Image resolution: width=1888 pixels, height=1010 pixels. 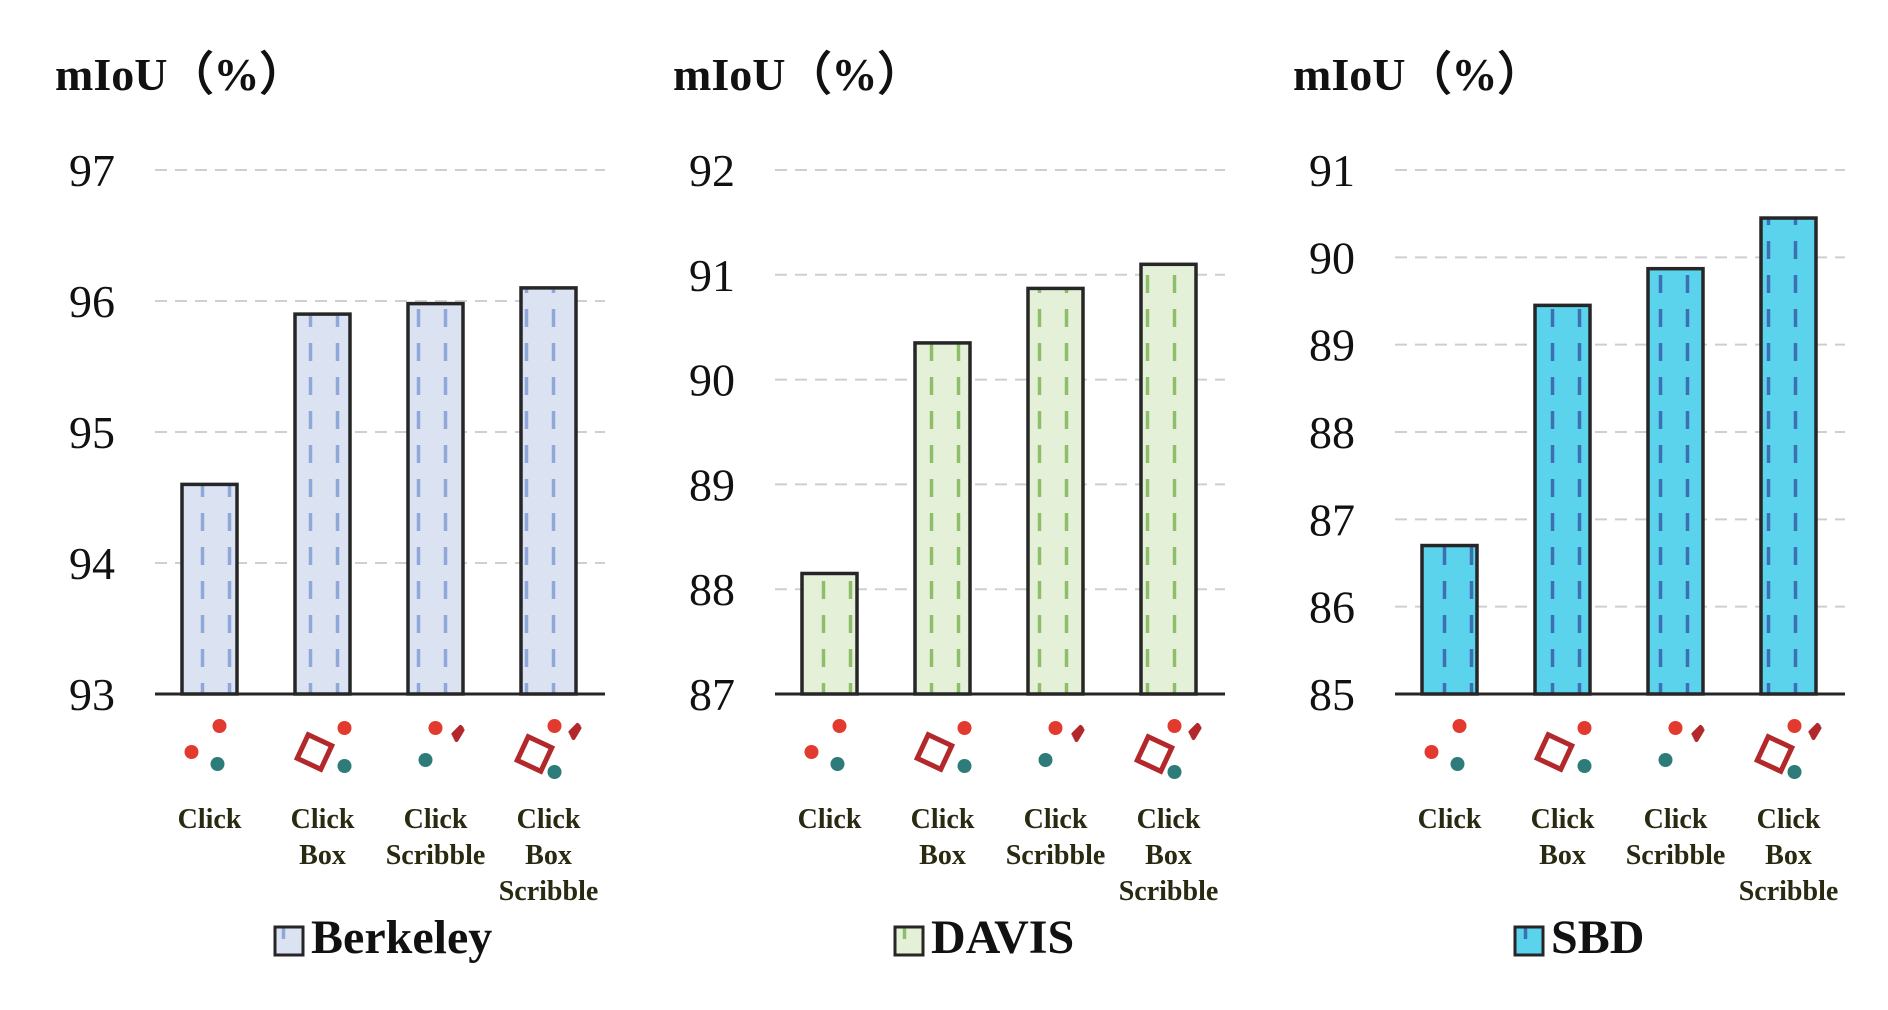 What do you see at coordinates (1002, 937) in the screenshot?
I see `legend-label: DAVIS` at bounding box center [1002, 937].